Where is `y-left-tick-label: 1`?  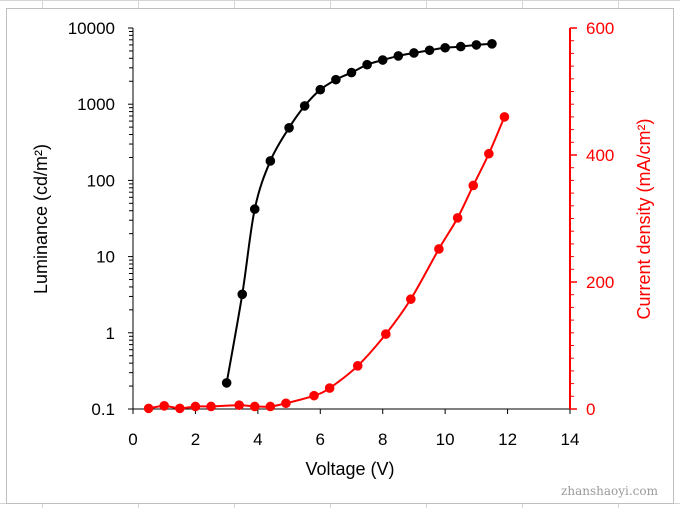 y-left-tick-label: 1 is located at coordinates (110, 333).